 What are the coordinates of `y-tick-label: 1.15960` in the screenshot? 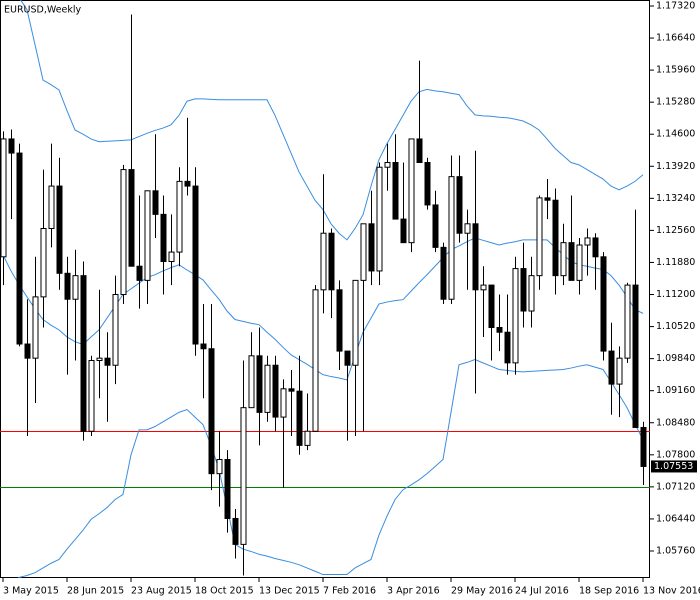 It's located at (675, 70).